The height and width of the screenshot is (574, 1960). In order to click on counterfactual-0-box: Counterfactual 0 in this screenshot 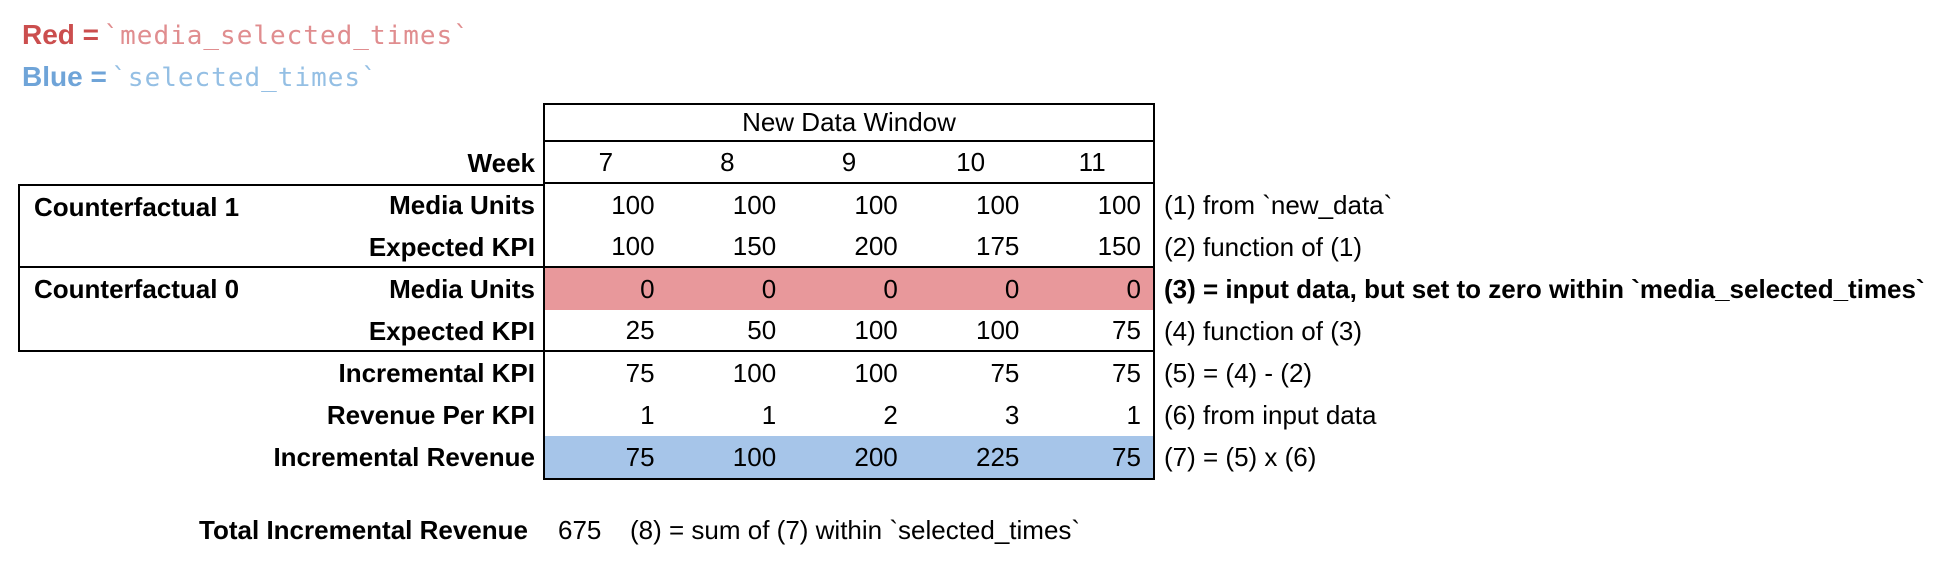, I will do `click(281, 309)`.